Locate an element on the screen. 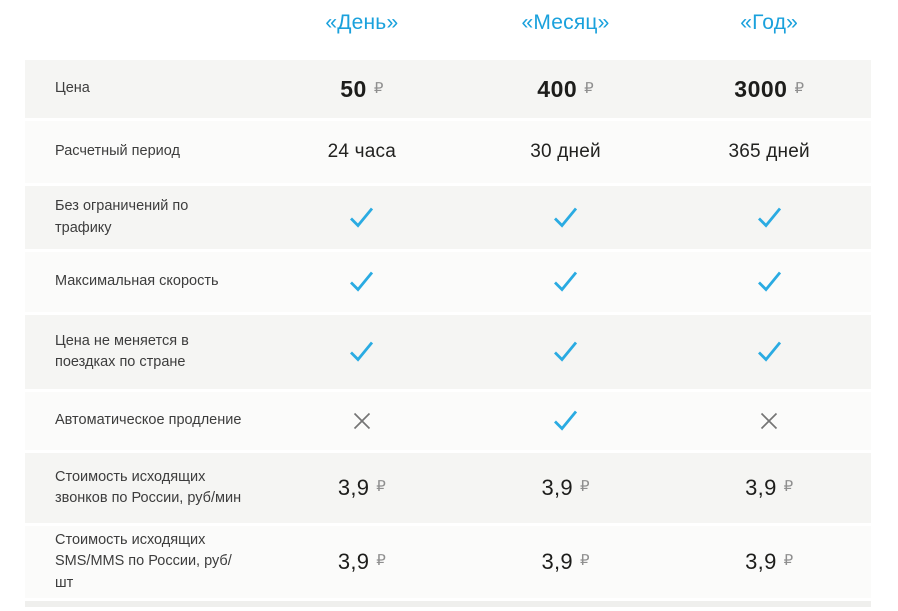  table-row-max-speed: Максимальная скорость is located at coordinates (448, 282).